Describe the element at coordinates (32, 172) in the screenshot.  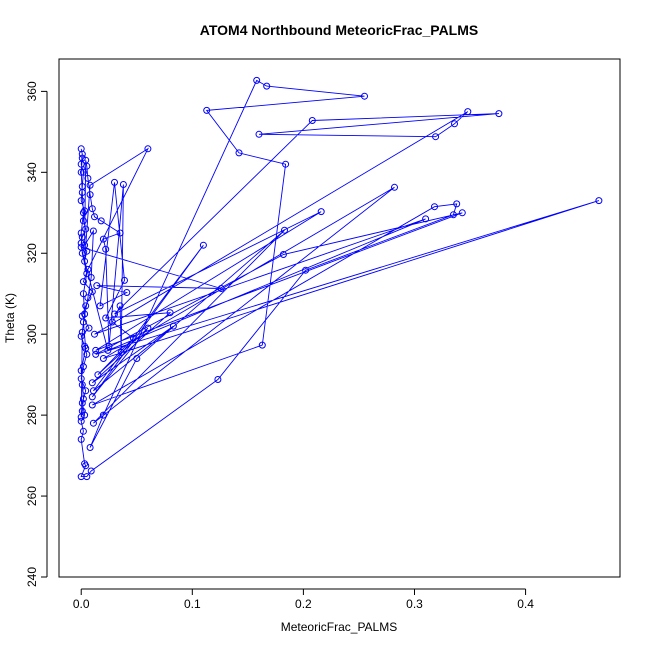
I see `y-tick-label: 340` at that location.